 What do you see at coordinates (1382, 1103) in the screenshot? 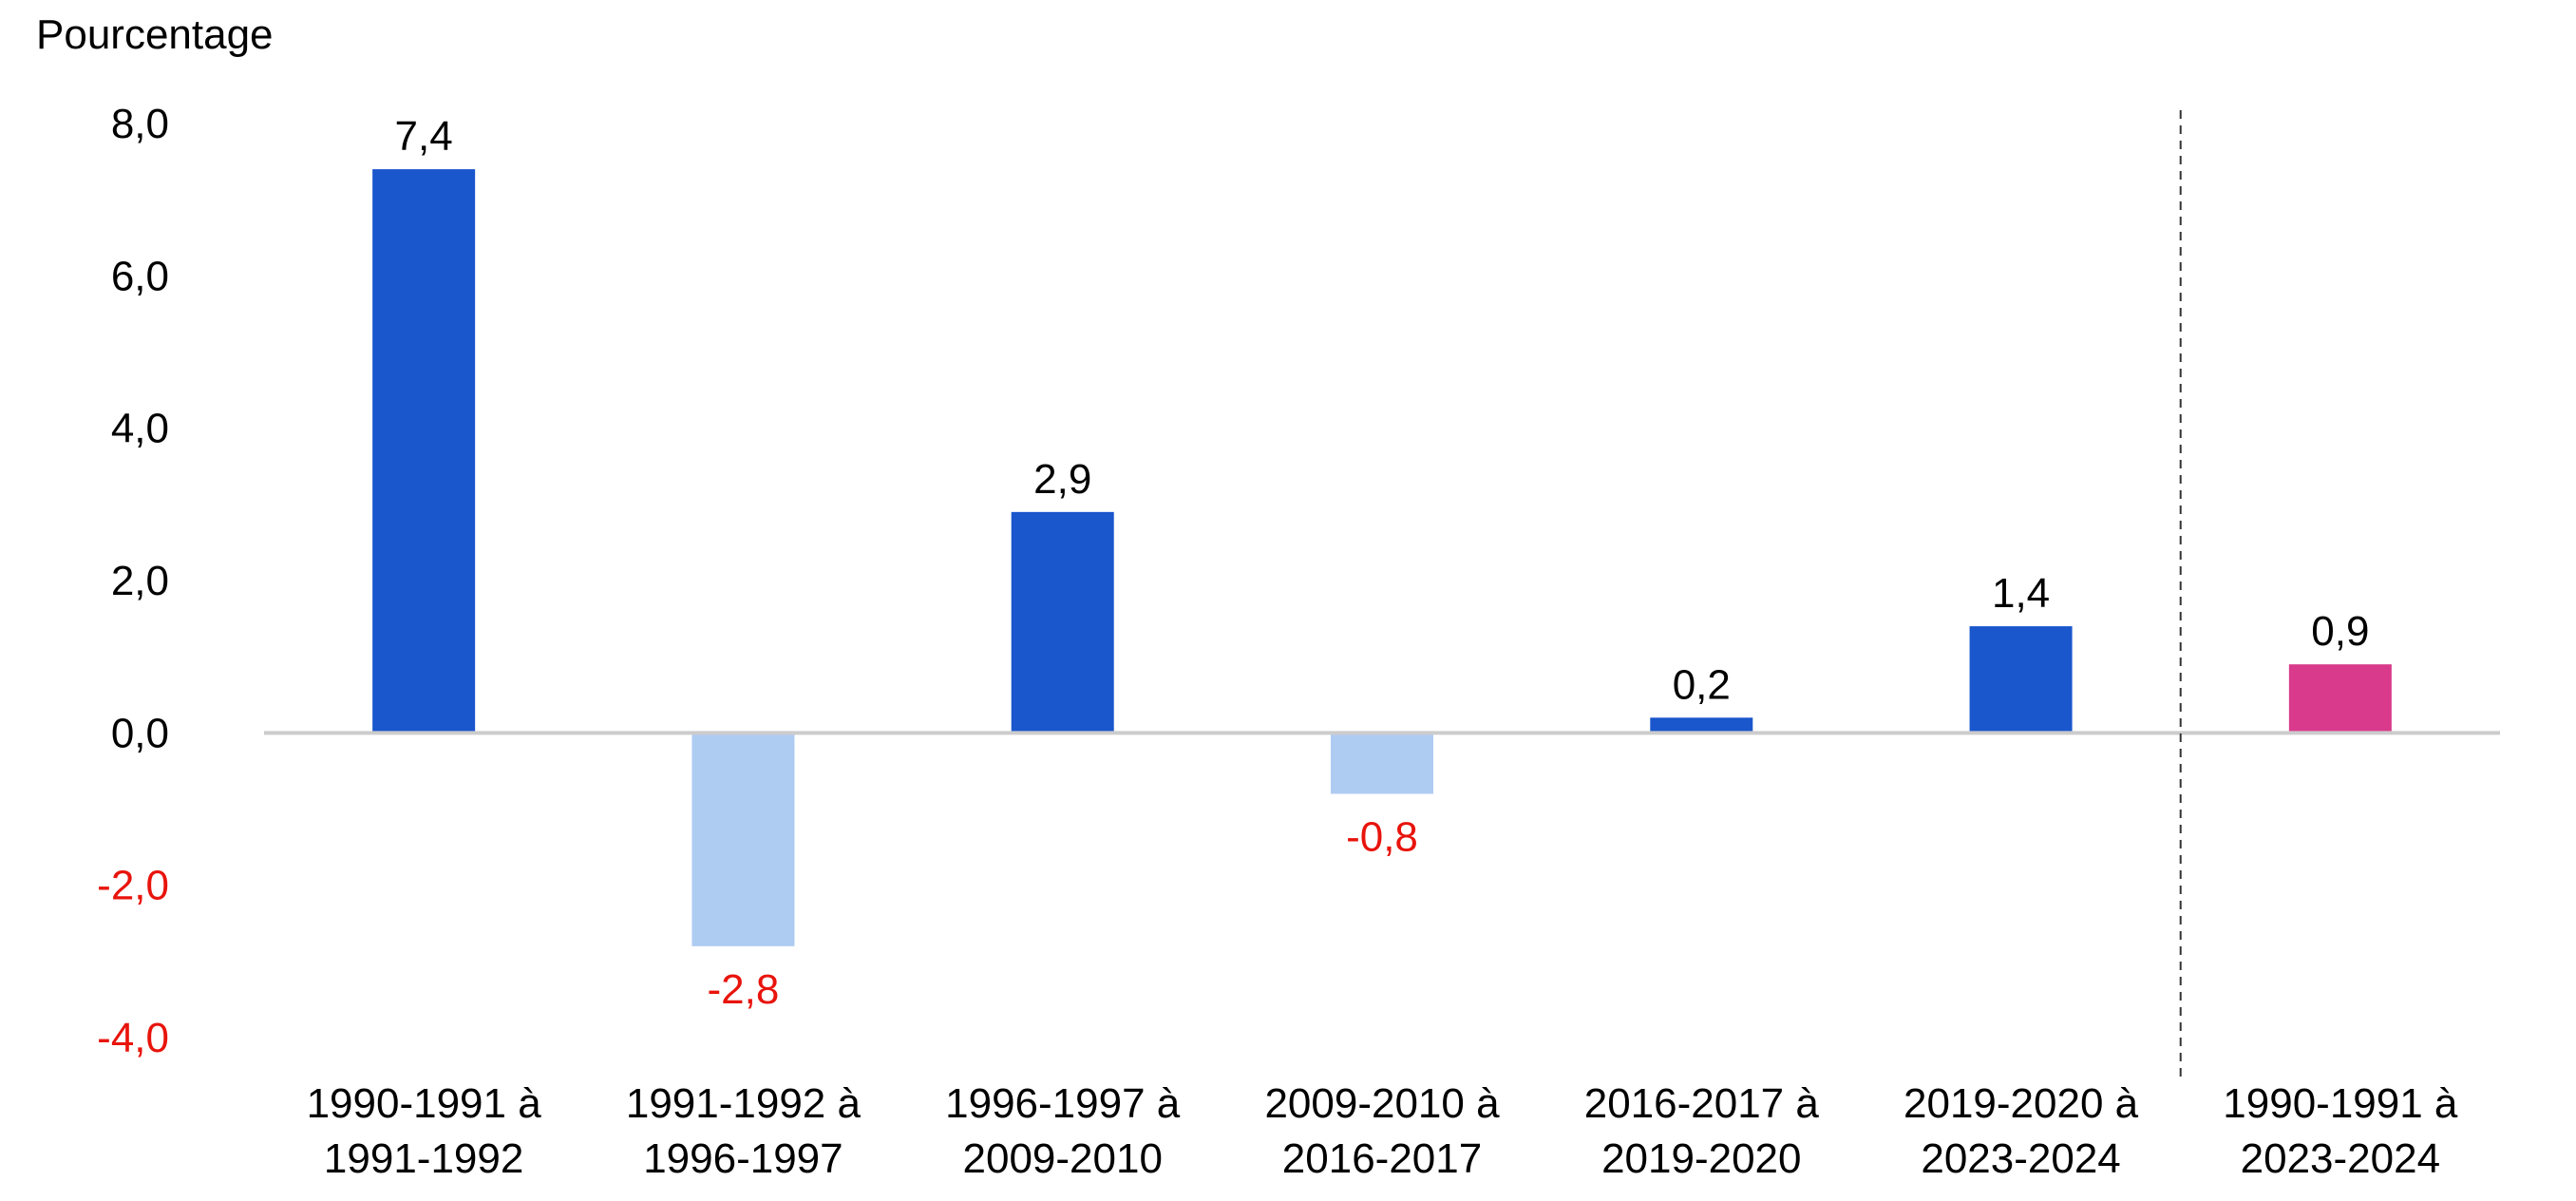
I see `category-label-3-line-0: 2009-2010 à` at bounding box center [1382, 1103].